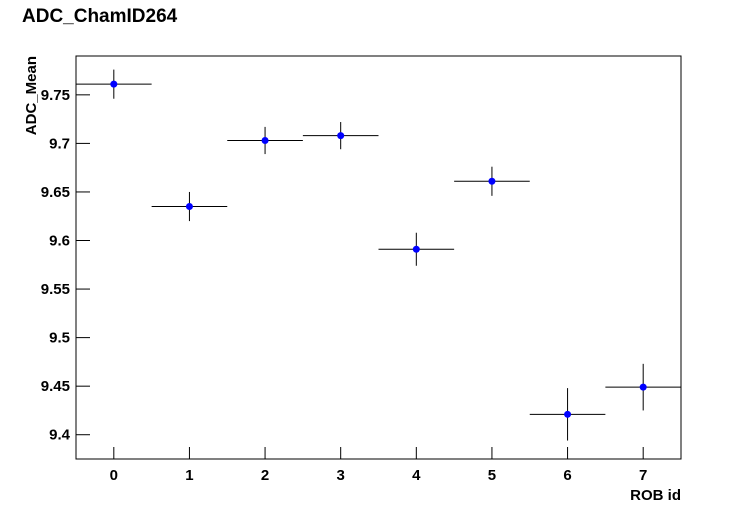 The width and height of the screenshot is (756, 511). I want to click on y-tick-label: 9.75, so click(55, 95).